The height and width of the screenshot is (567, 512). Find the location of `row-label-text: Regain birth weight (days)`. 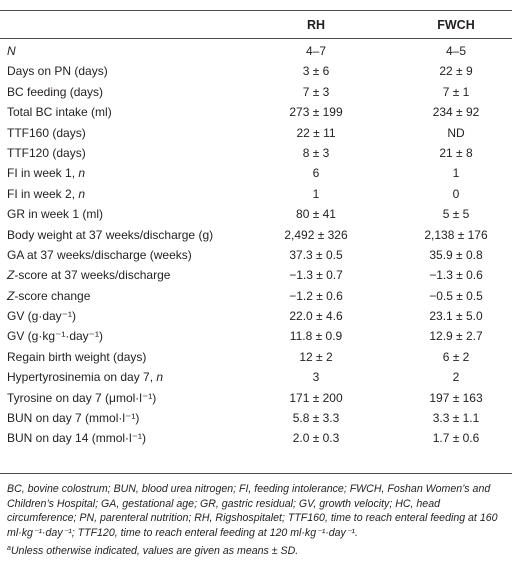

row-label-text: Regain birth weight (days) is located at coordinates (77, 356).